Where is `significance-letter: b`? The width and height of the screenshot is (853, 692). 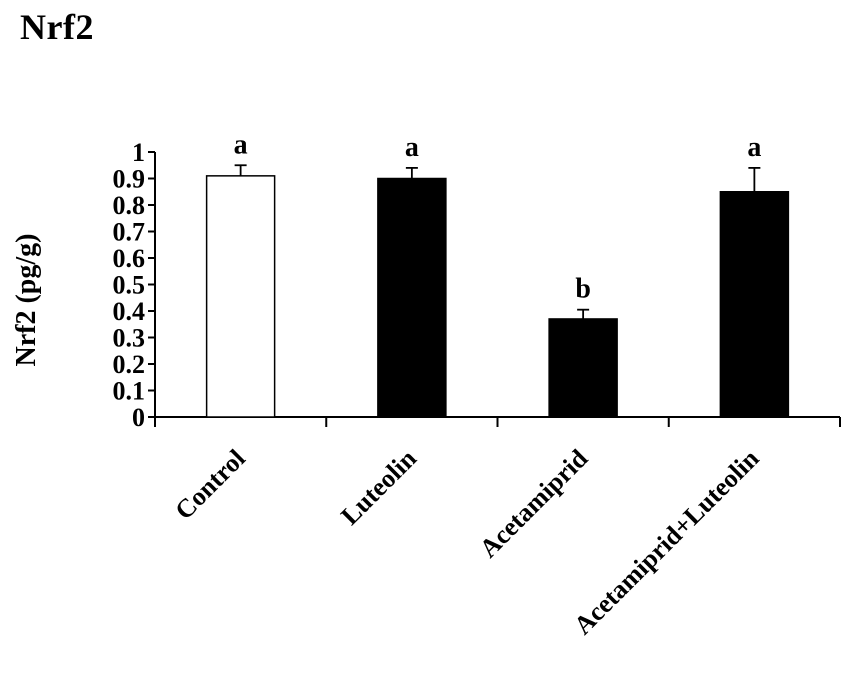
significance-letter: b is located at coordinates (583, 289).